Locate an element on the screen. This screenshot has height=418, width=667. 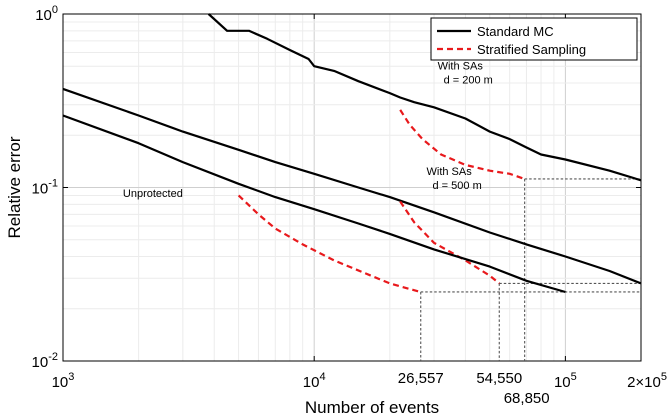
x-tick-label: 2×10⁵ is located at coordinates (647, 381).